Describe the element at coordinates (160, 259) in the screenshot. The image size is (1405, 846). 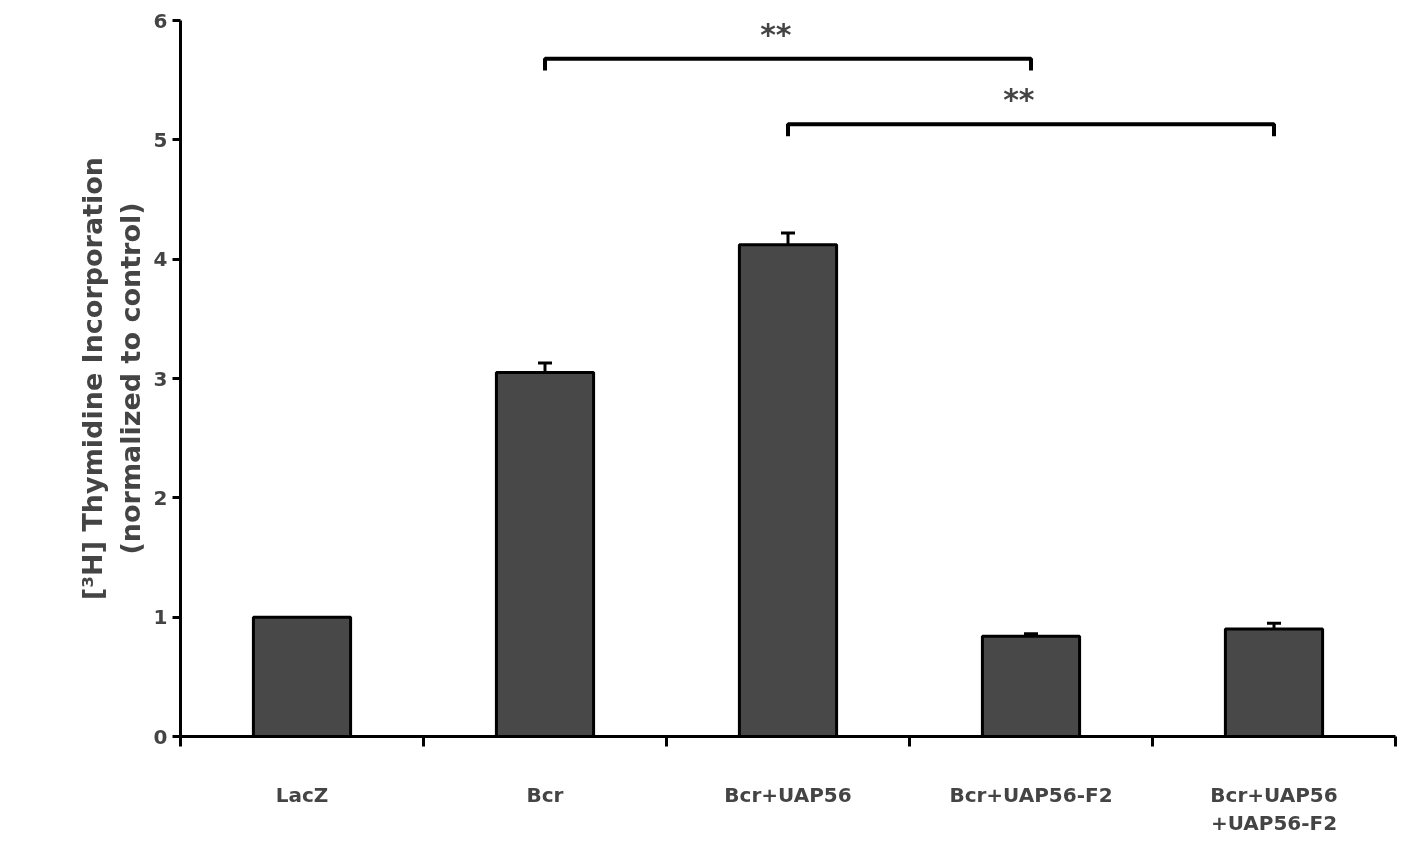
I see `y-tick-label: 4` at that location.